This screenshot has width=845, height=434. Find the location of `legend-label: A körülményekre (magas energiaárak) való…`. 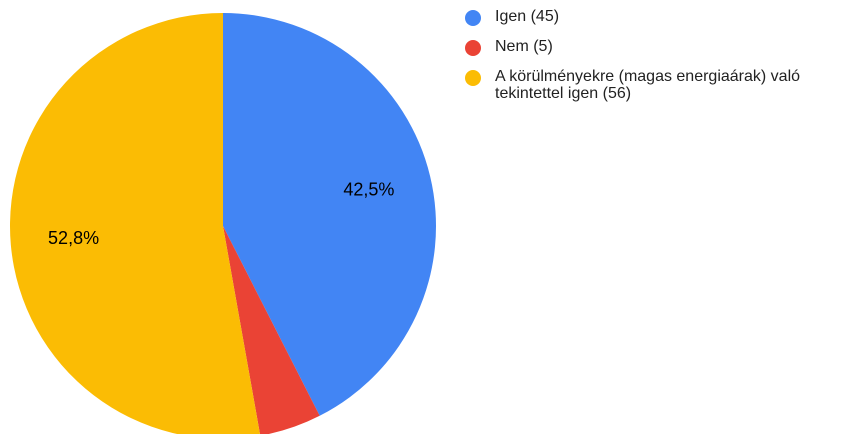

legend-label: A körülményekre (magas energiaárak) való… is located at coordinates (648, 85).